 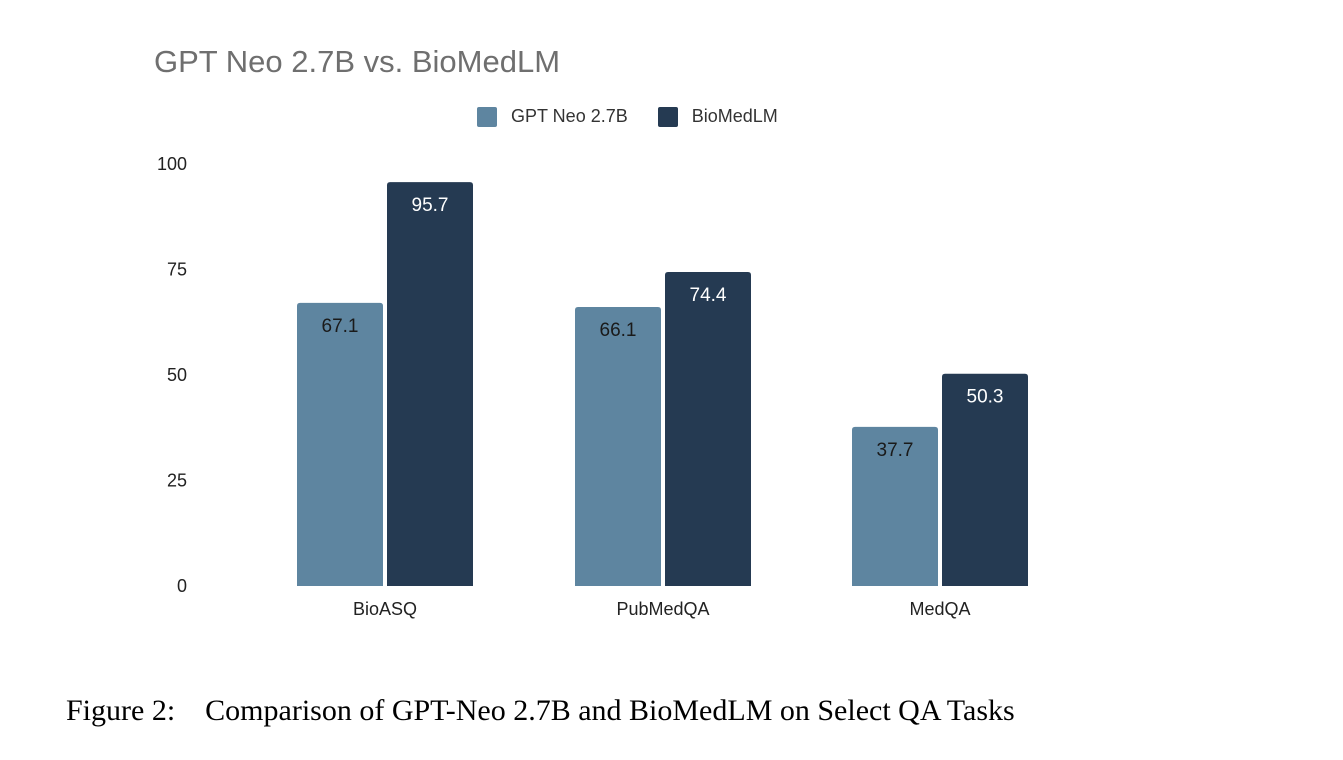 I want to click on legend-label-biomedlm: BioMedLM, so click(x=734, y=116).